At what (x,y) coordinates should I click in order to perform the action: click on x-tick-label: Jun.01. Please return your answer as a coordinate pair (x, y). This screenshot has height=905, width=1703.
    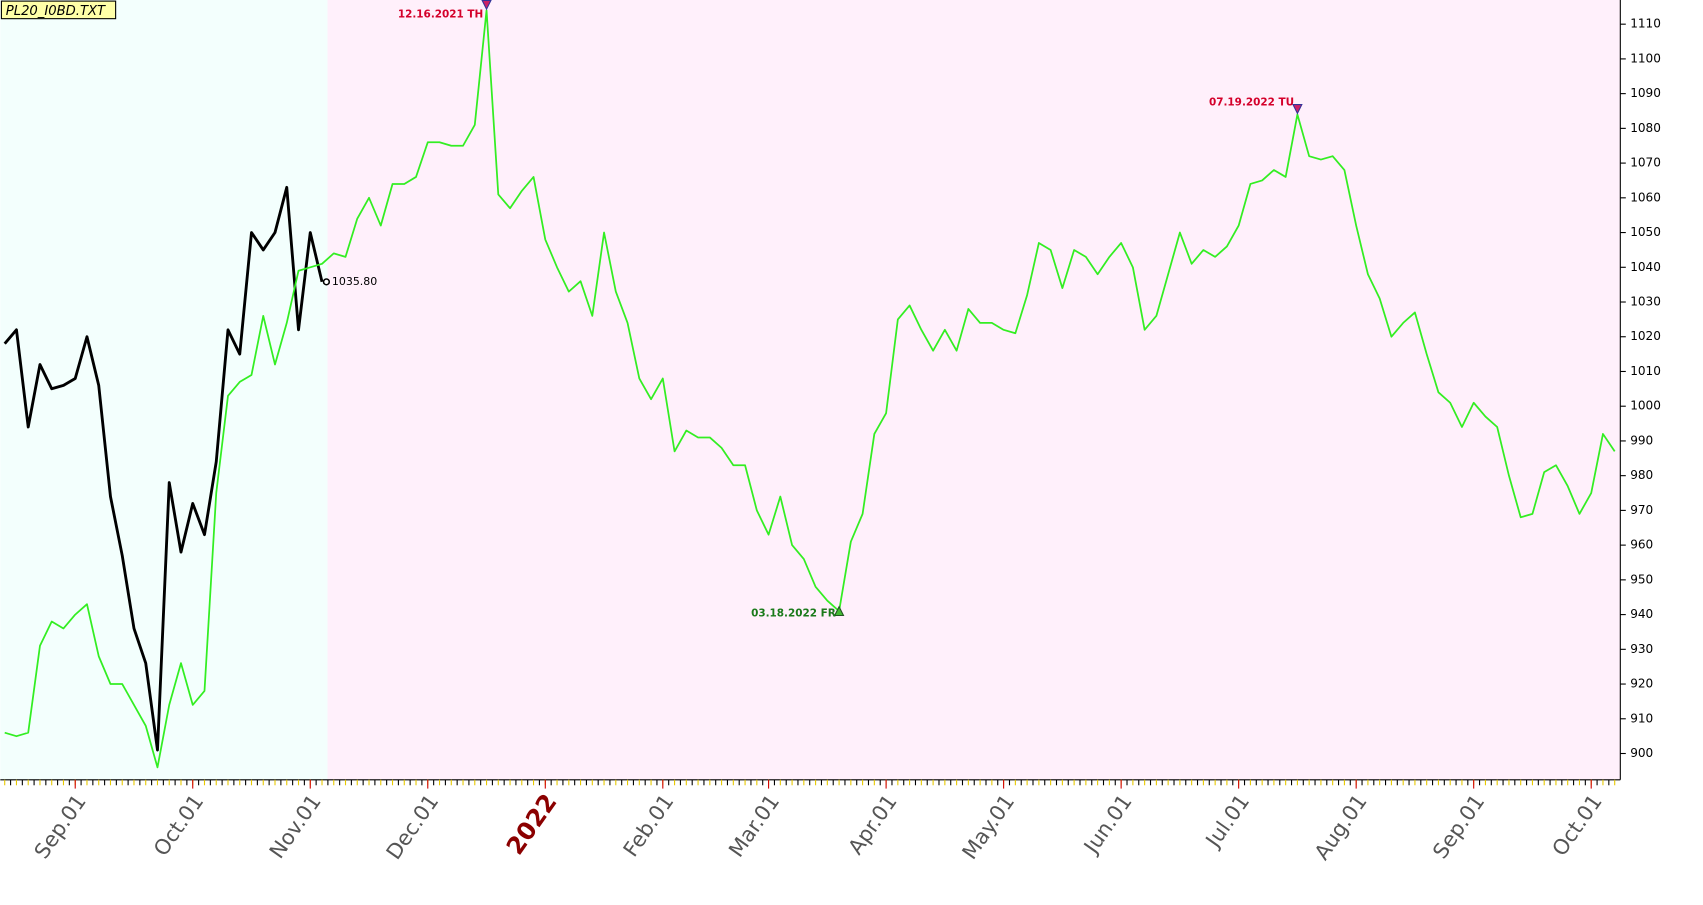
    Looking at the image, I should click on (1107, 824).